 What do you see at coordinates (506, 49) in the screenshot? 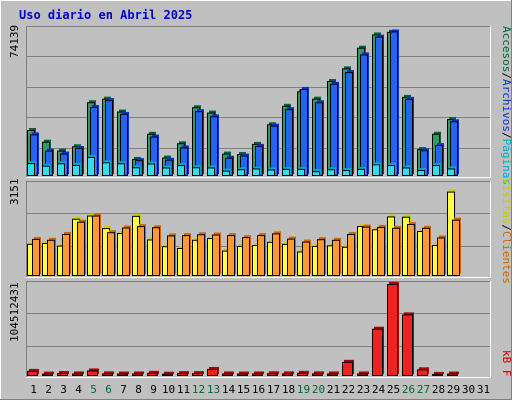
I see `legend-accesos: Accesos` at bounding box center [506, 49].